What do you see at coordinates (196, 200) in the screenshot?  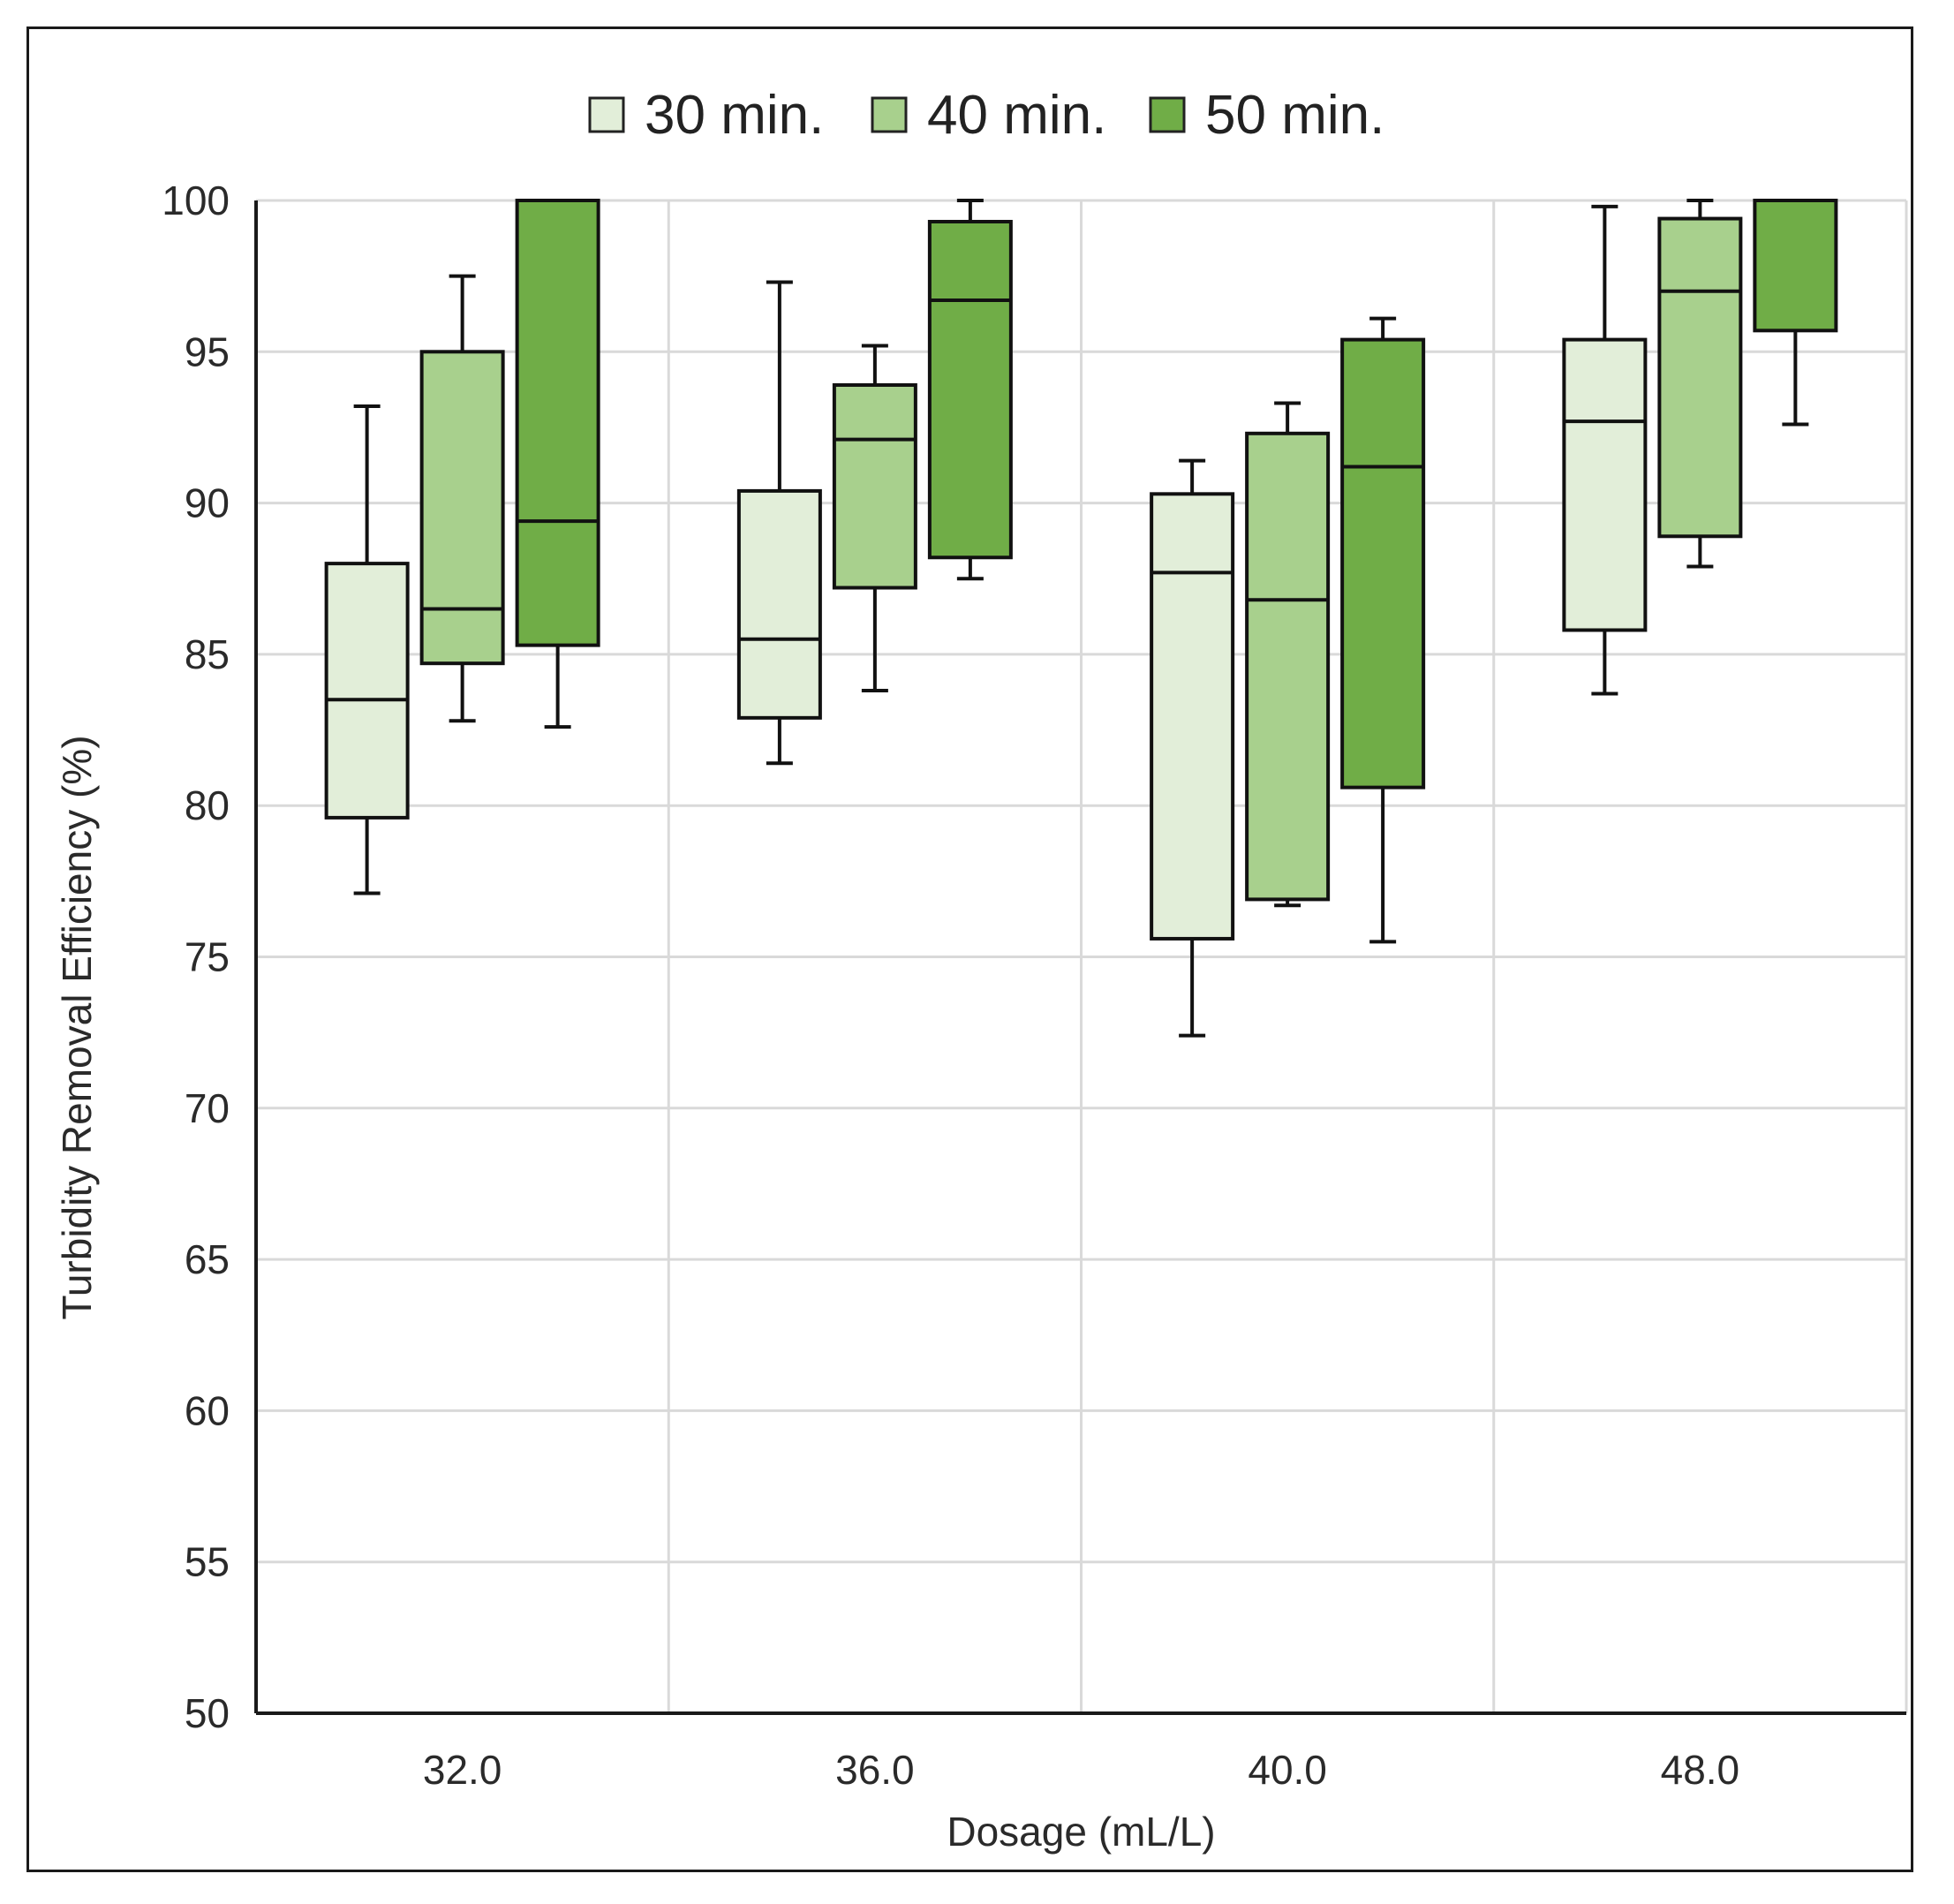 I see `y-tick-label: 100` at bounding box center [196, 200].